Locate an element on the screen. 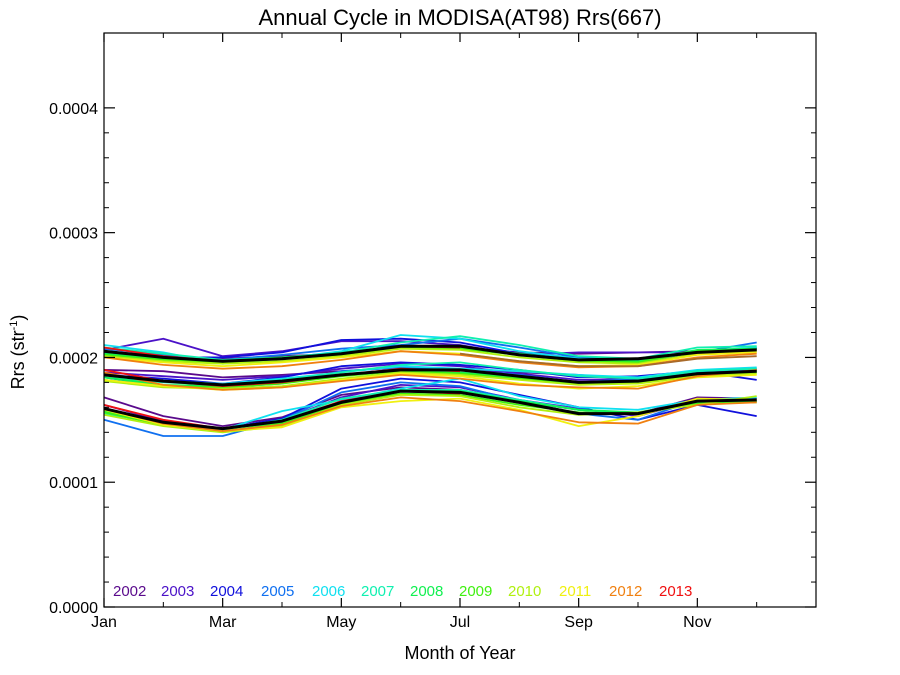 Image resolution: width=900 pixels, height=675 pixels. y-tick-label: 0.0004 is located at coordinates (73, 109).